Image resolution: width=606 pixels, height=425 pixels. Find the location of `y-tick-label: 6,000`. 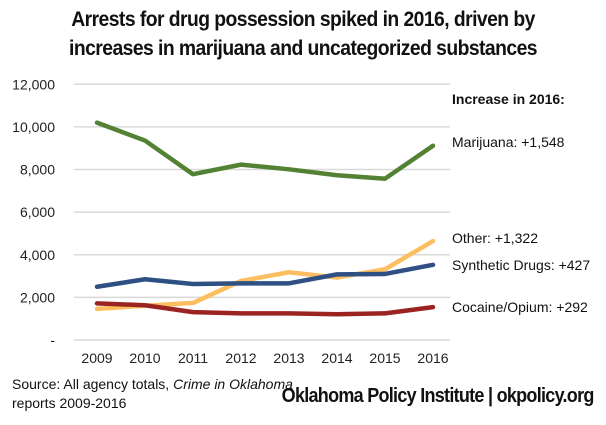

y-tick-label: 6,000 is located at coordinates (37, 212).